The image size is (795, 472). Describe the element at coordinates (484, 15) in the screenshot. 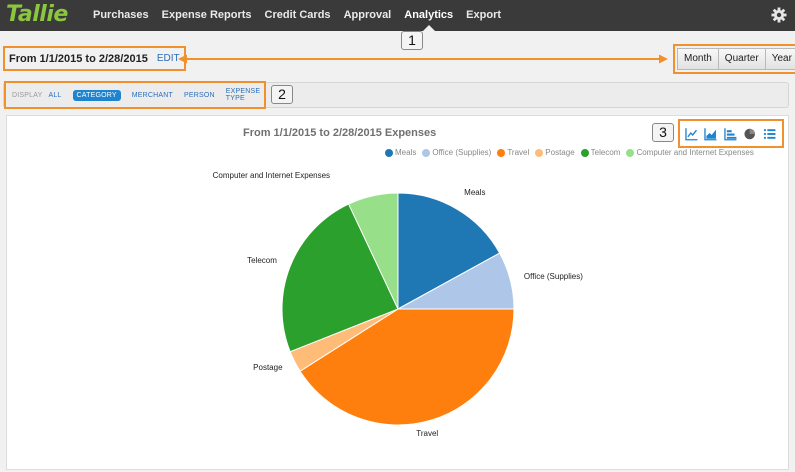

I see `nav-export: Export` at that location.